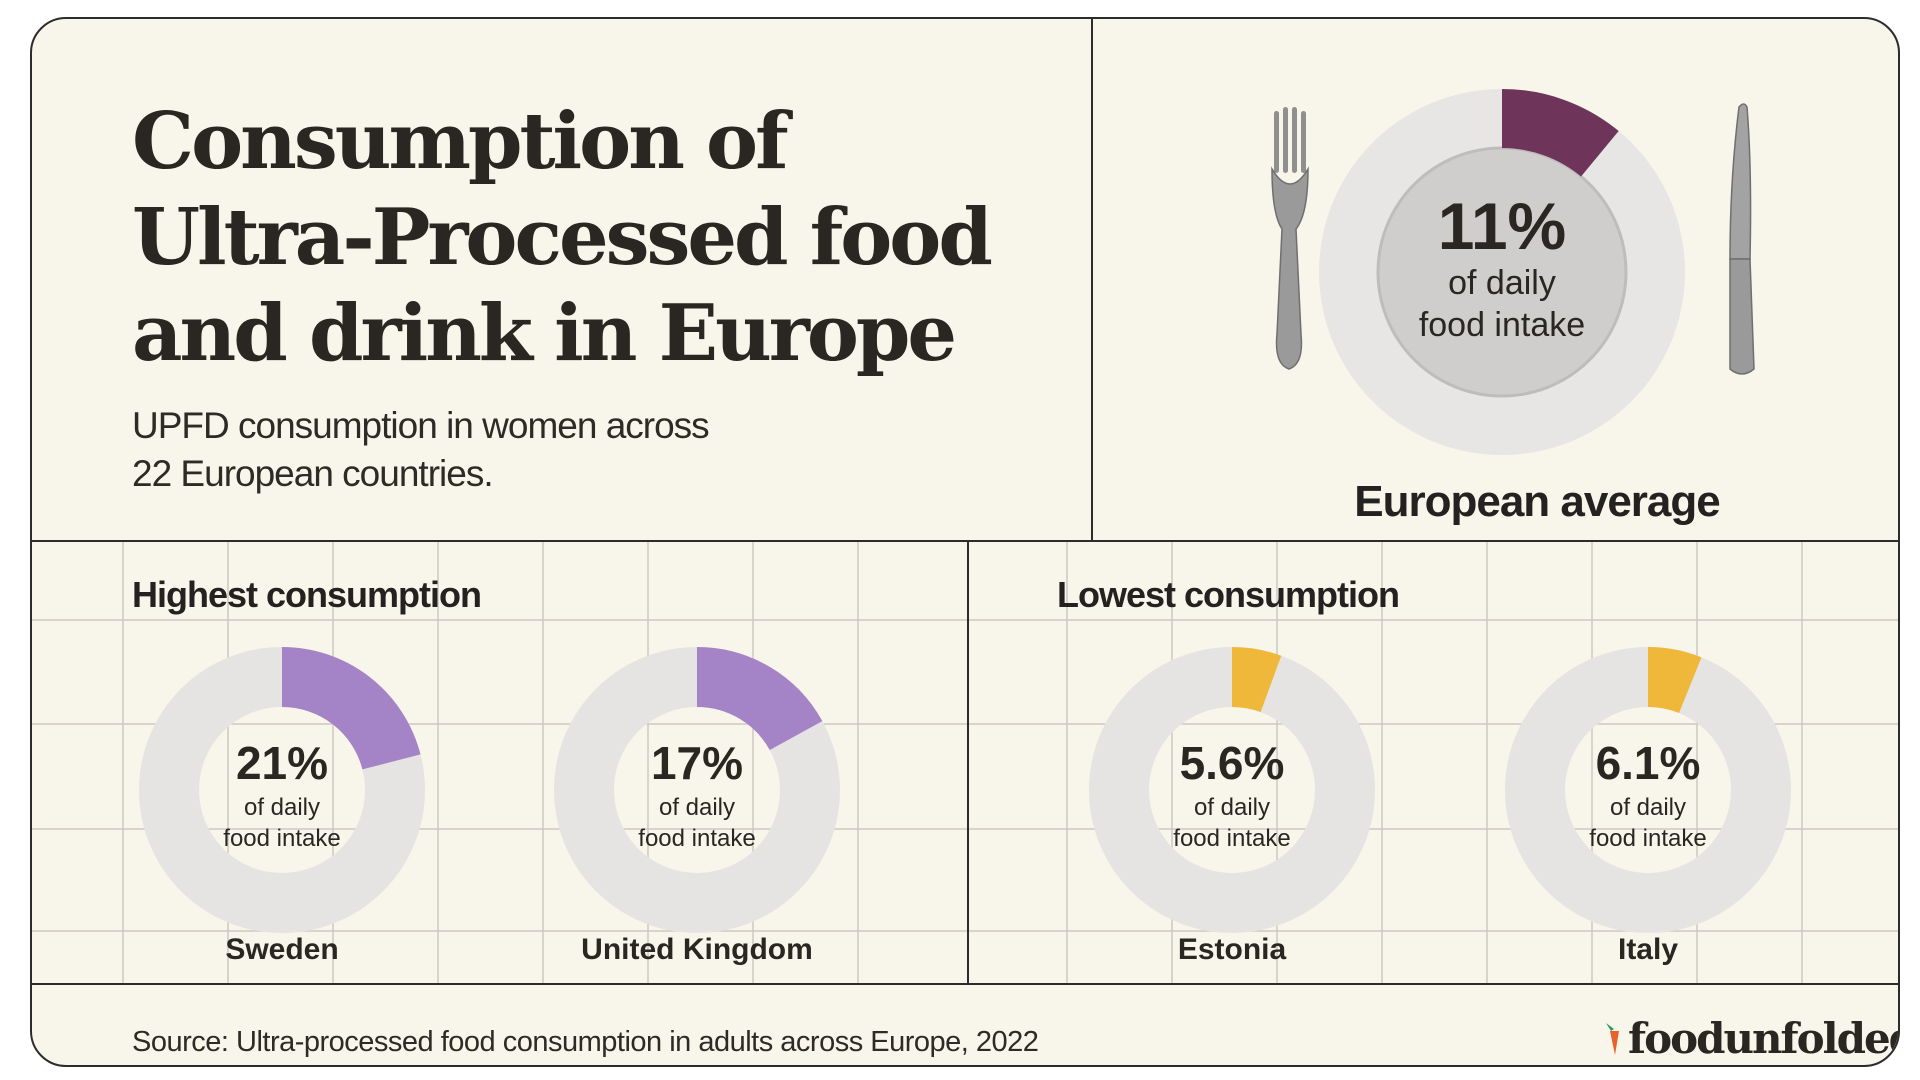 The image size is (1920, 1080). What do you see at coordinates (1648, 763) in the screenshot?
I see `donut-value-italy: 6.1%` at bounding box center [1648, 763].